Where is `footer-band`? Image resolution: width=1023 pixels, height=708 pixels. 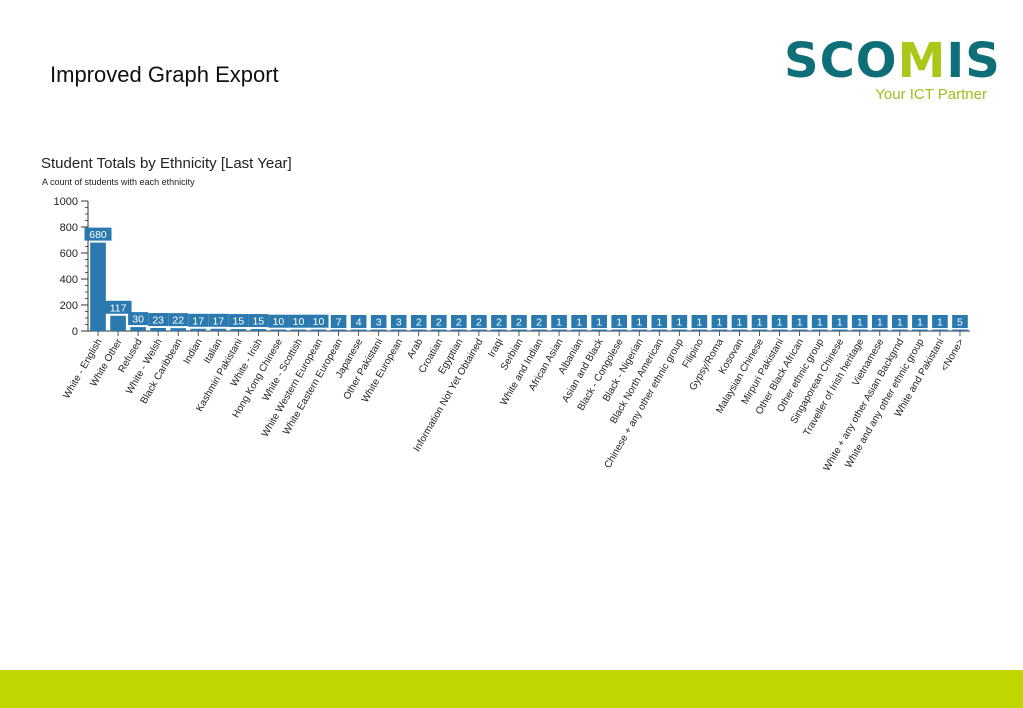
footer-band is located at coordinates (511, 689).